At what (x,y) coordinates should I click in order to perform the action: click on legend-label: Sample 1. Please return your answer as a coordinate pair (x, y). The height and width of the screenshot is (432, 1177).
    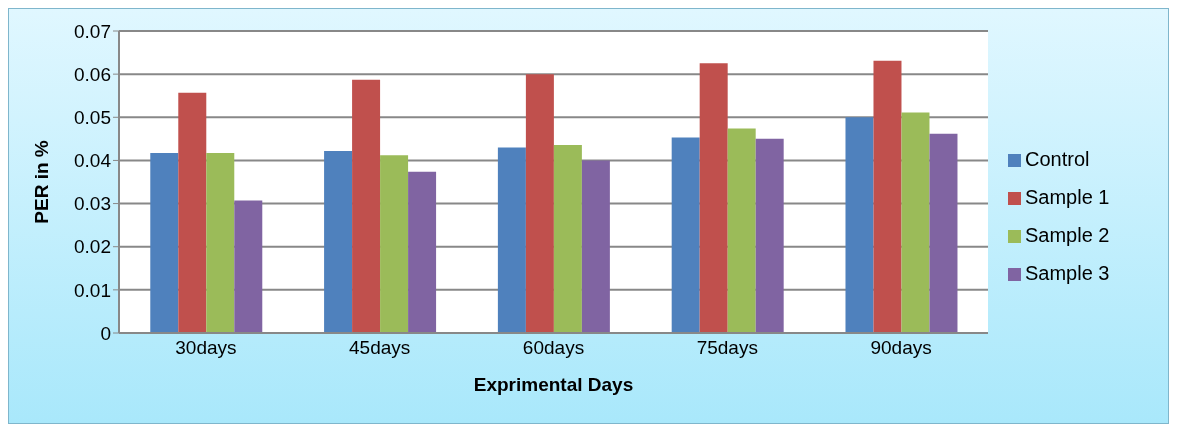
    Looking at the image, I should click on (1067, 197).